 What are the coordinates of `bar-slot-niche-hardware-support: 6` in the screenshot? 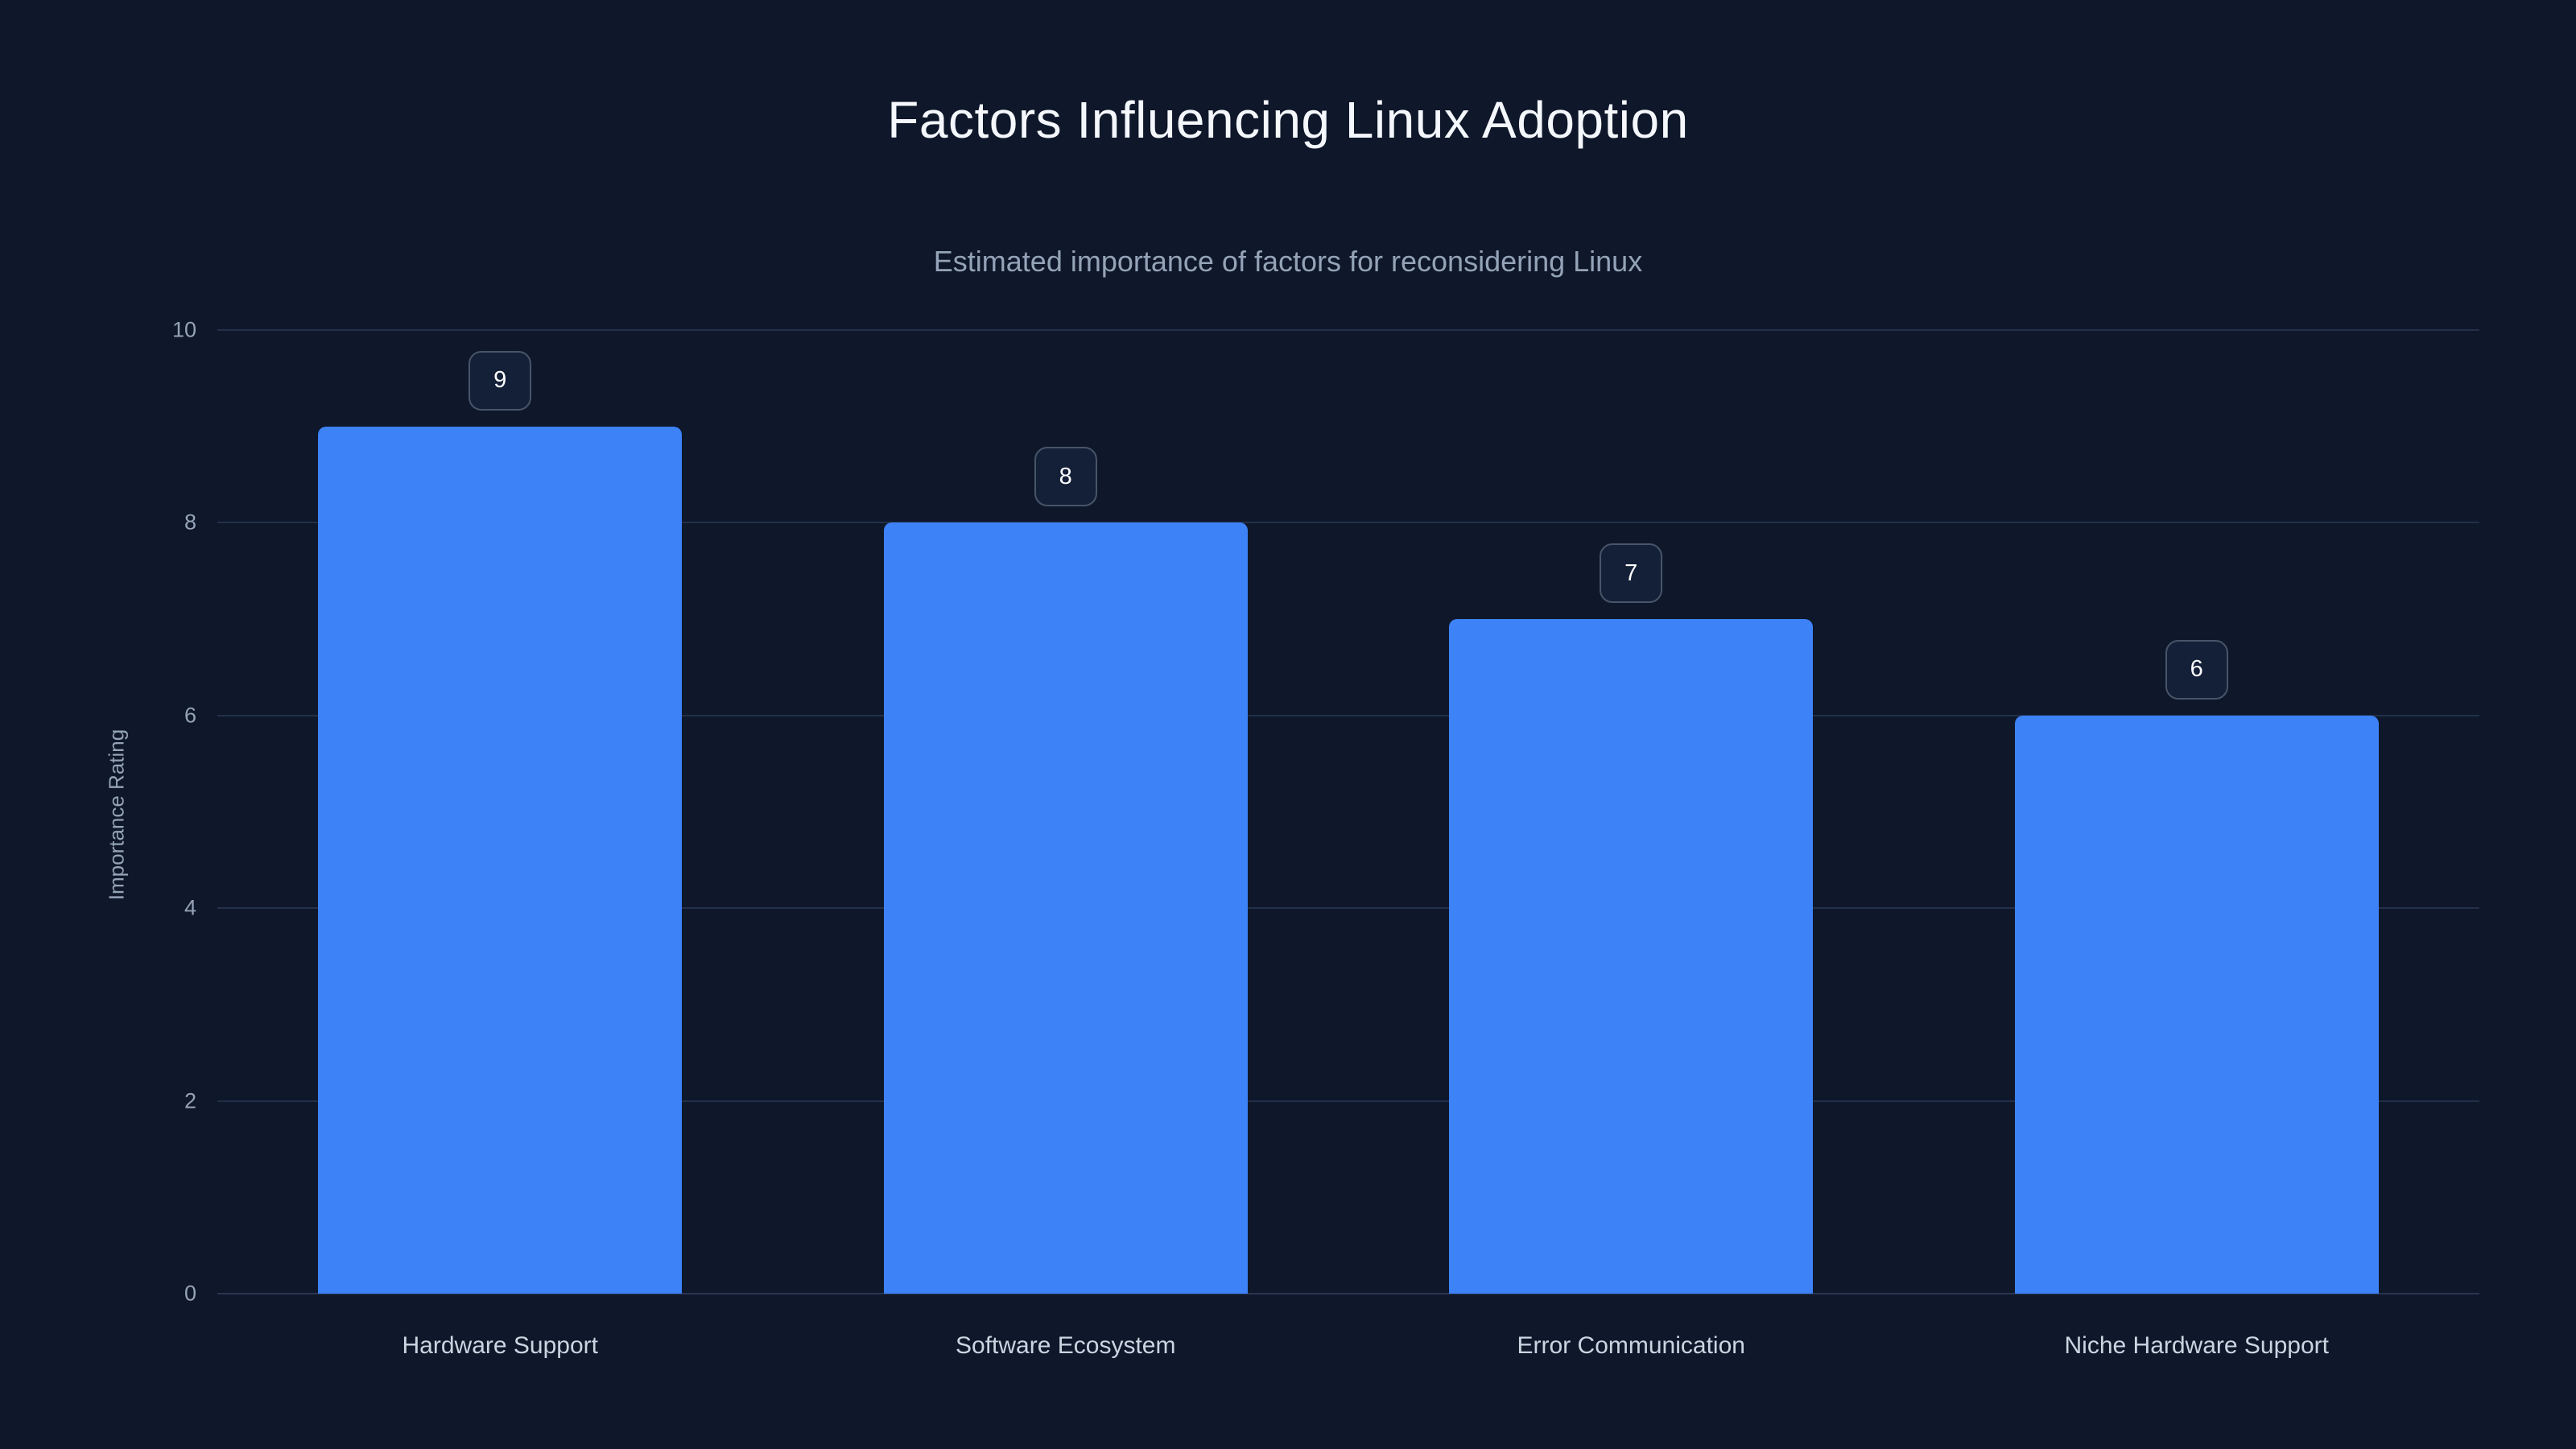 It's located at (2197, 812).